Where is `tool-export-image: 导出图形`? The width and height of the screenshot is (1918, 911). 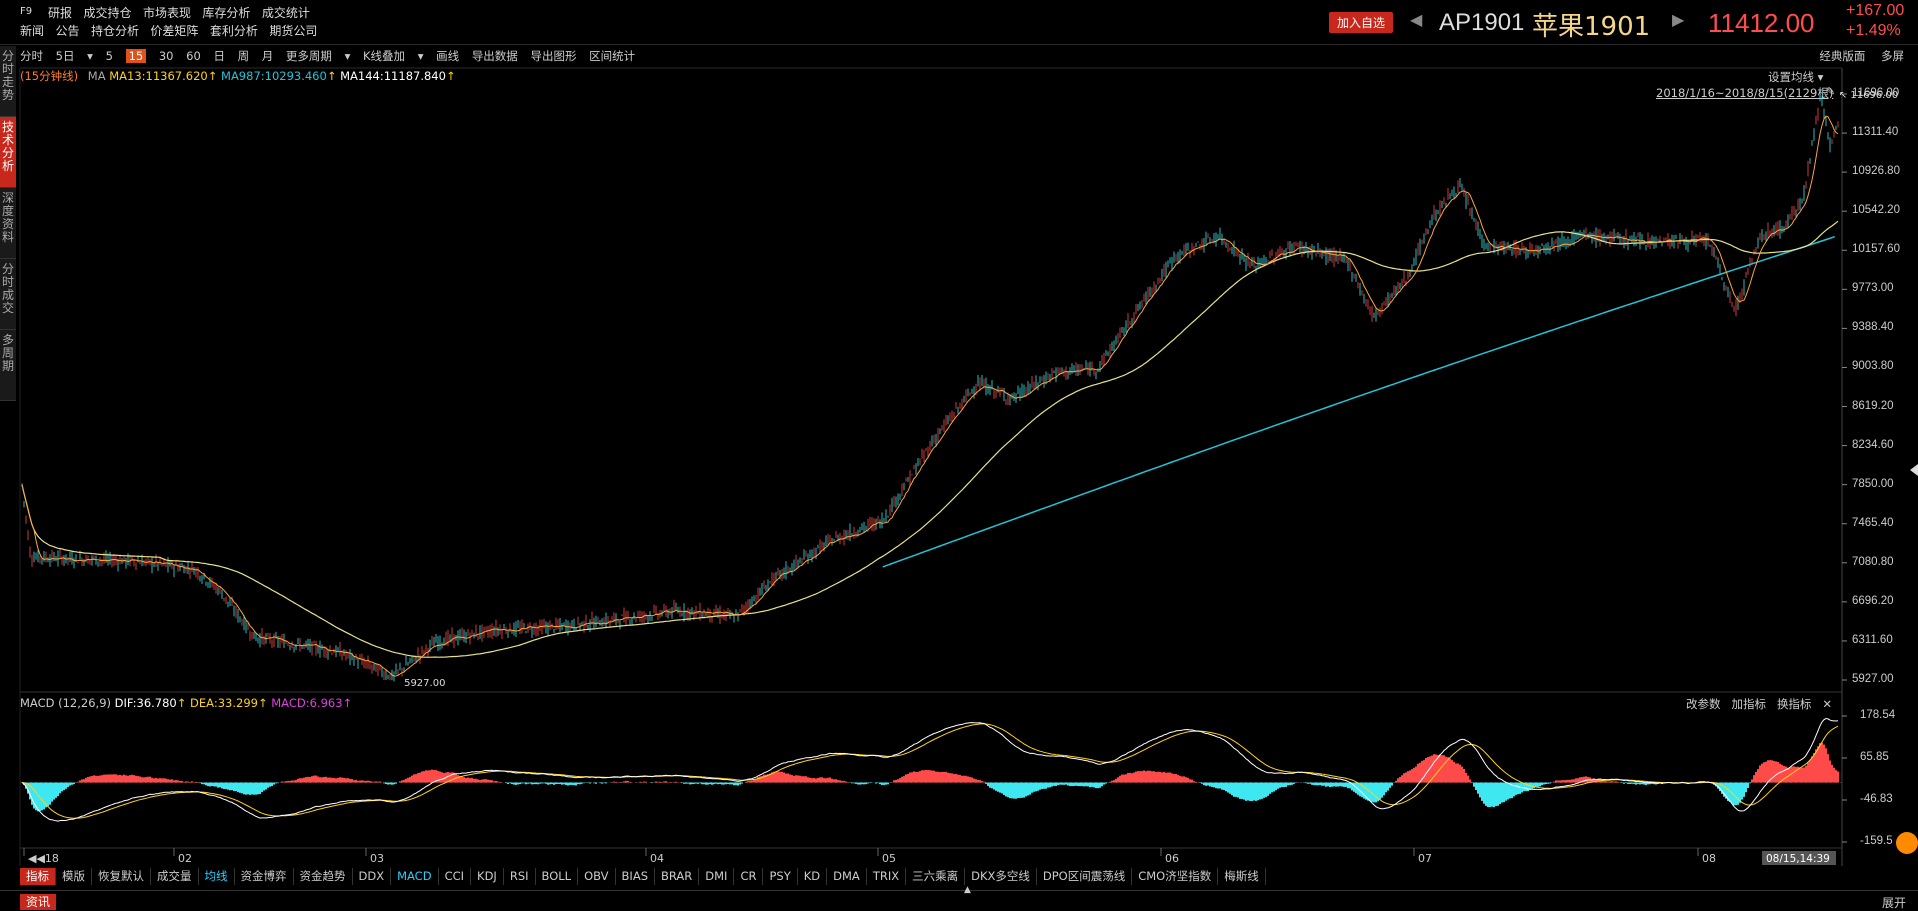
tool-export-image: 导出图形 is located at coordinates (553, 56).